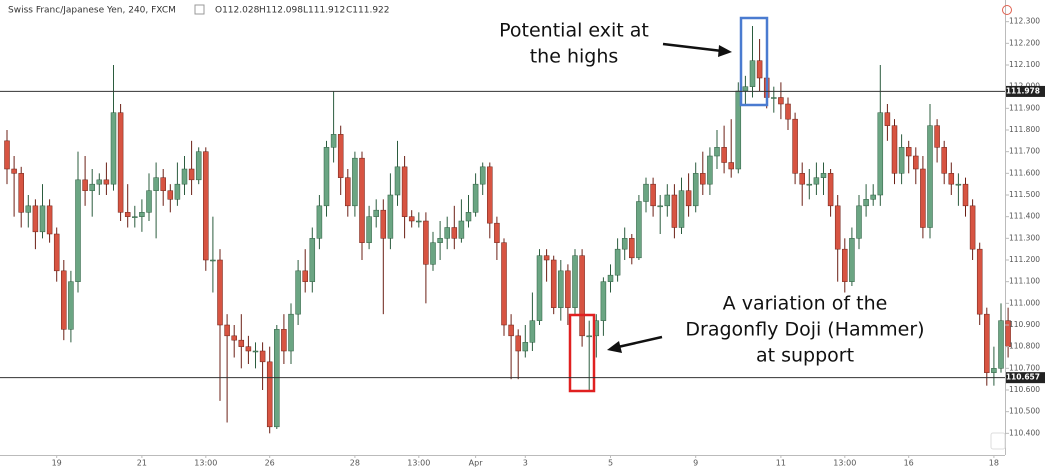  I want to click on chart-title: Swiss Franc/Japanese Yen, 240, FXCM, so click(92, 11).